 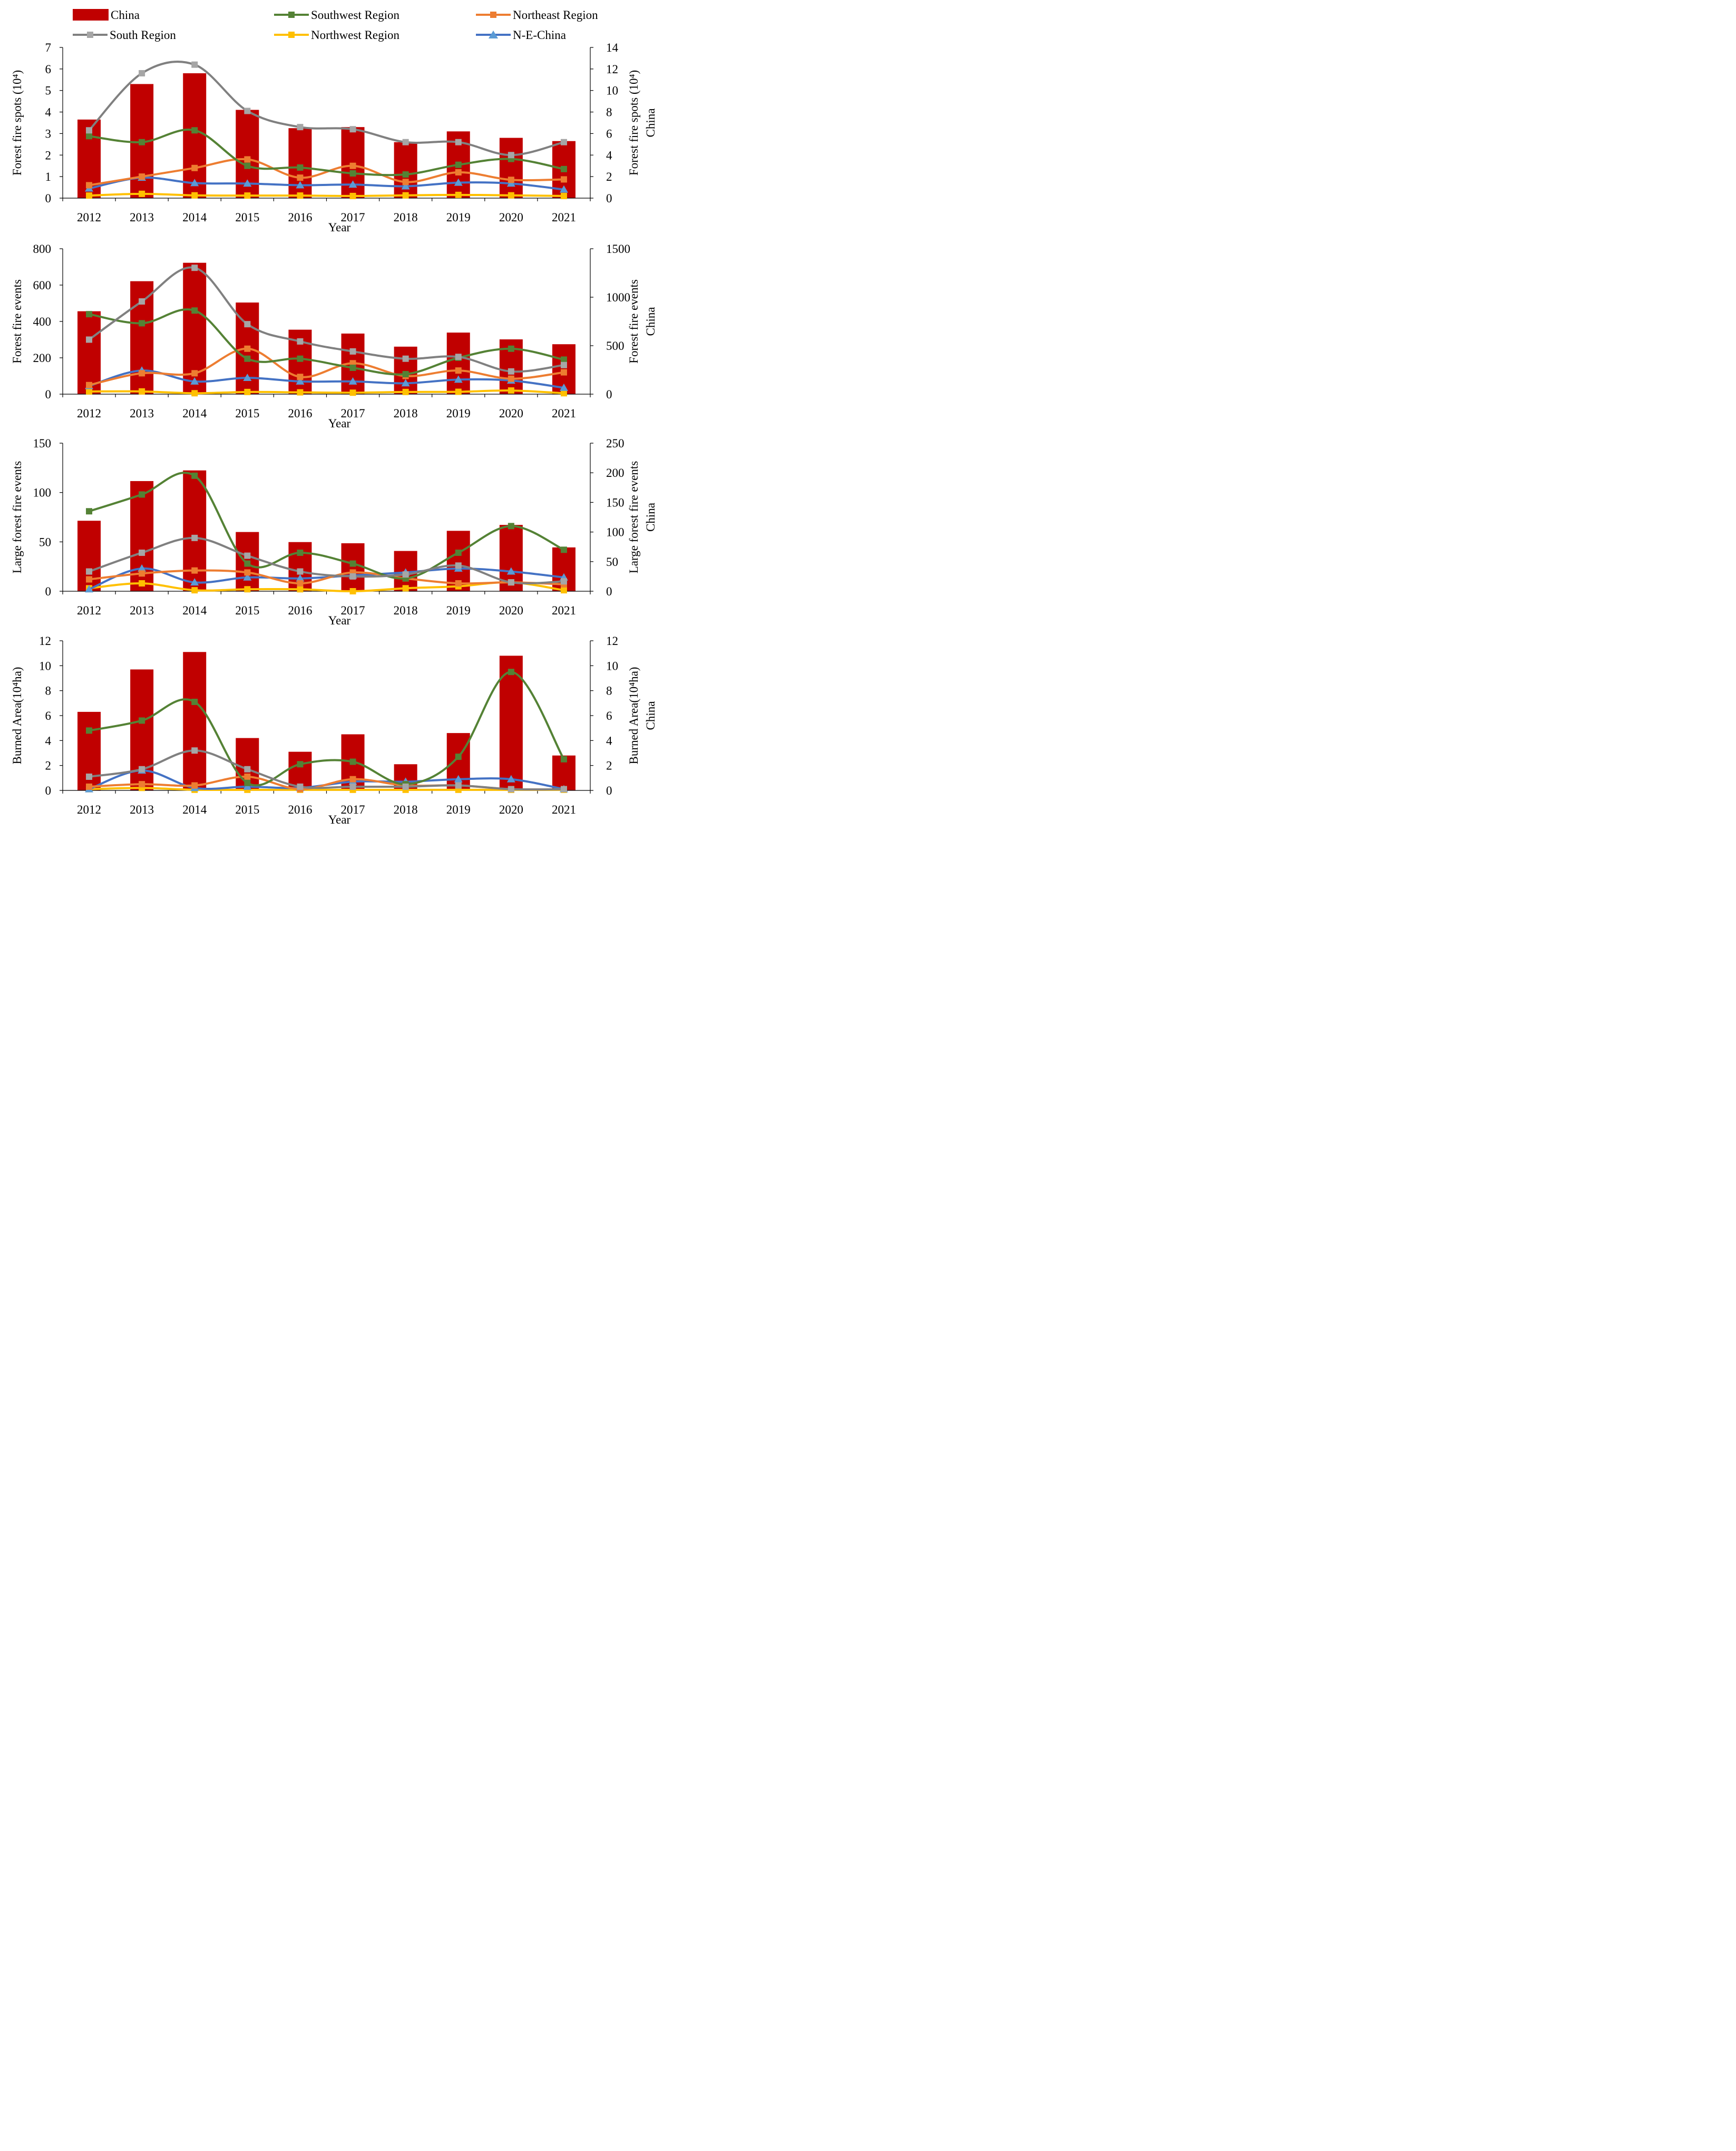 What do you see at coordinates (633, 123) in the screenshot?
I see `y-right-axis-title: Forest fire spots (10⁴)` at bounding box center [633, 123].